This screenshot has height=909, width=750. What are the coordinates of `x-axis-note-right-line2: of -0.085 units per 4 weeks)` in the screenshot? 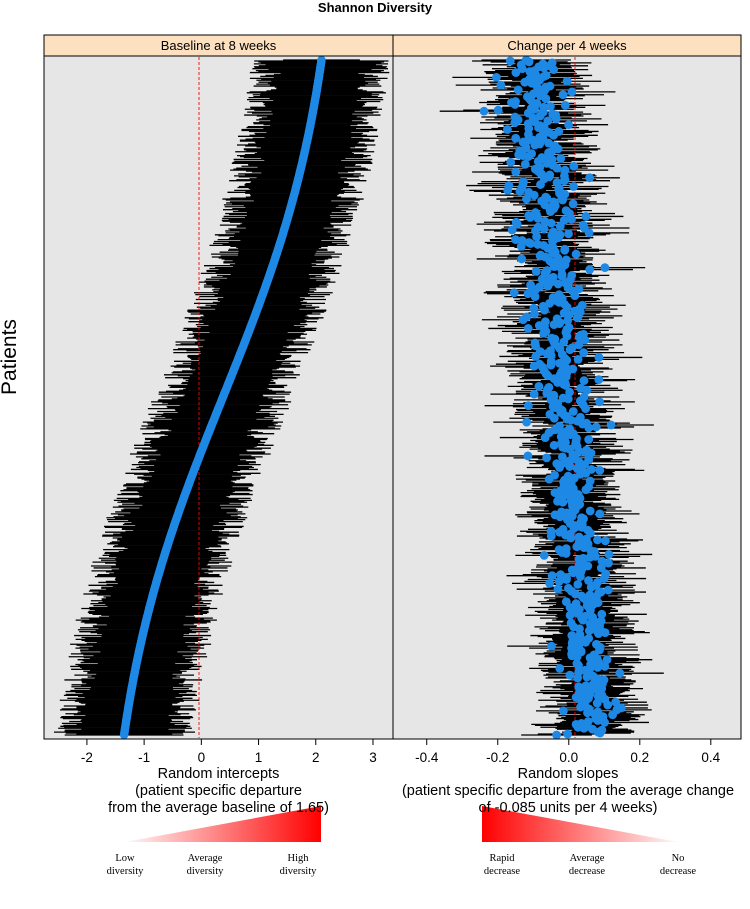 It's located at (568, 808).